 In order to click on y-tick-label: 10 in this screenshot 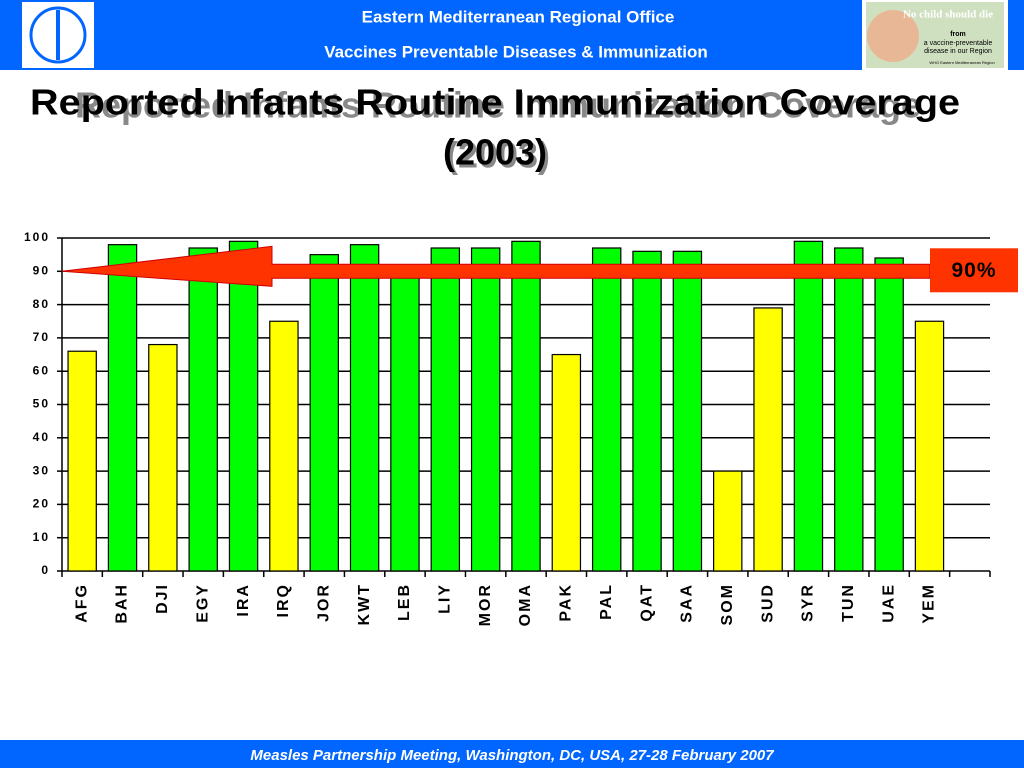, I will do `click(41, 537)`.